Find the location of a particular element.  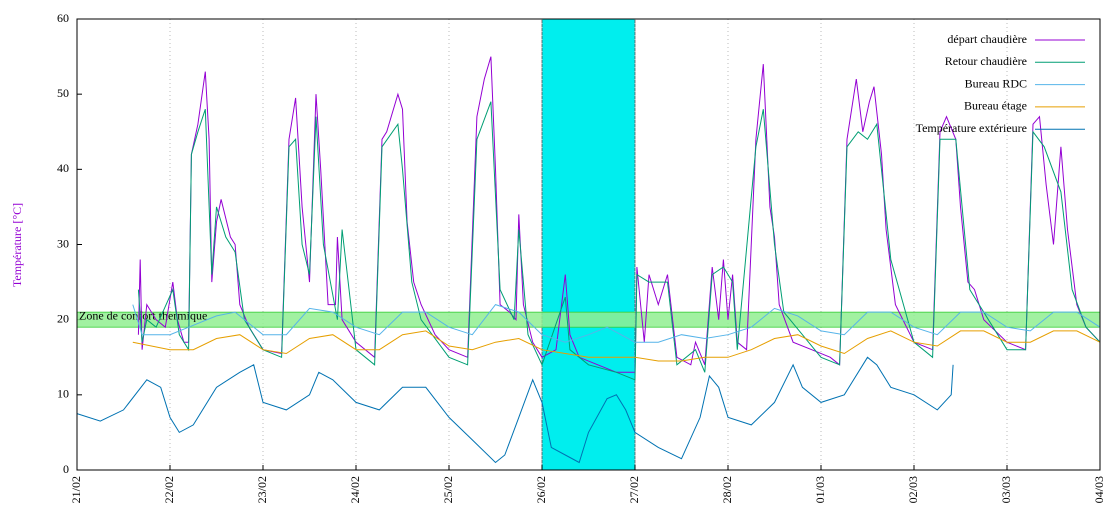

legend-label: Température extérieure is located at coordinates (971, 128).